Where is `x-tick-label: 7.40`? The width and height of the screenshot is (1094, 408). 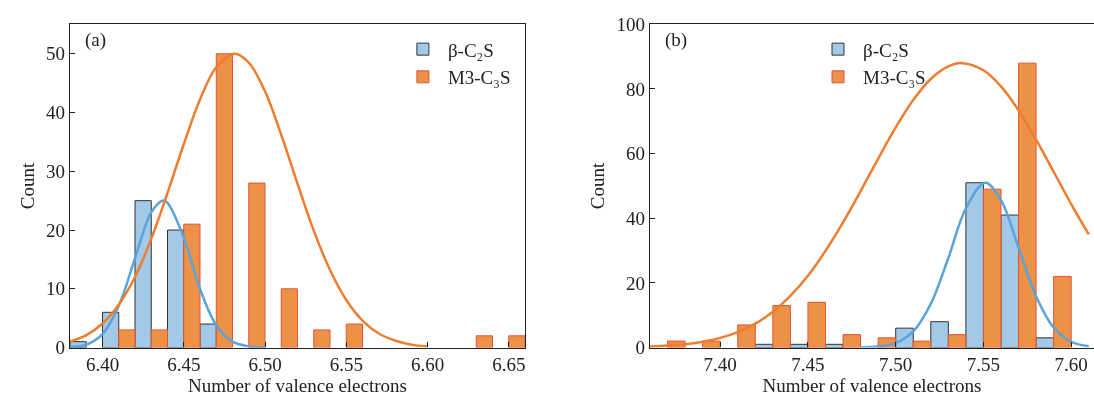
x-tick-label: 7.40 is located at coordinates (720, 365).